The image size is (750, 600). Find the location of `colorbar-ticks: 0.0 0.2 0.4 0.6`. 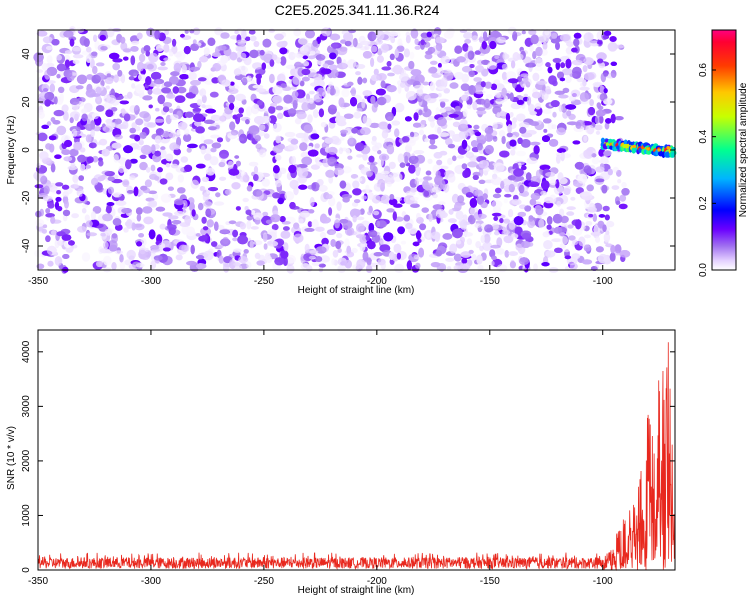

colorbar-ticks: 0.0 0.2 0.4 0.6 is located at coordinates (707, 170).